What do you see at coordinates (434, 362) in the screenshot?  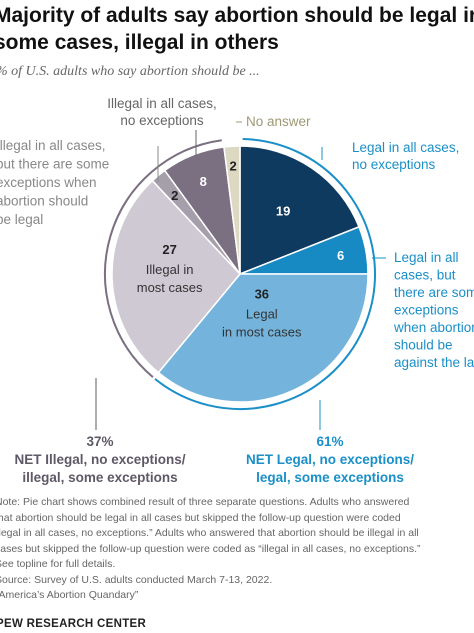 I see `annotation-legal-all-some-exceptions: against the law` at bounding box center [434, 362].